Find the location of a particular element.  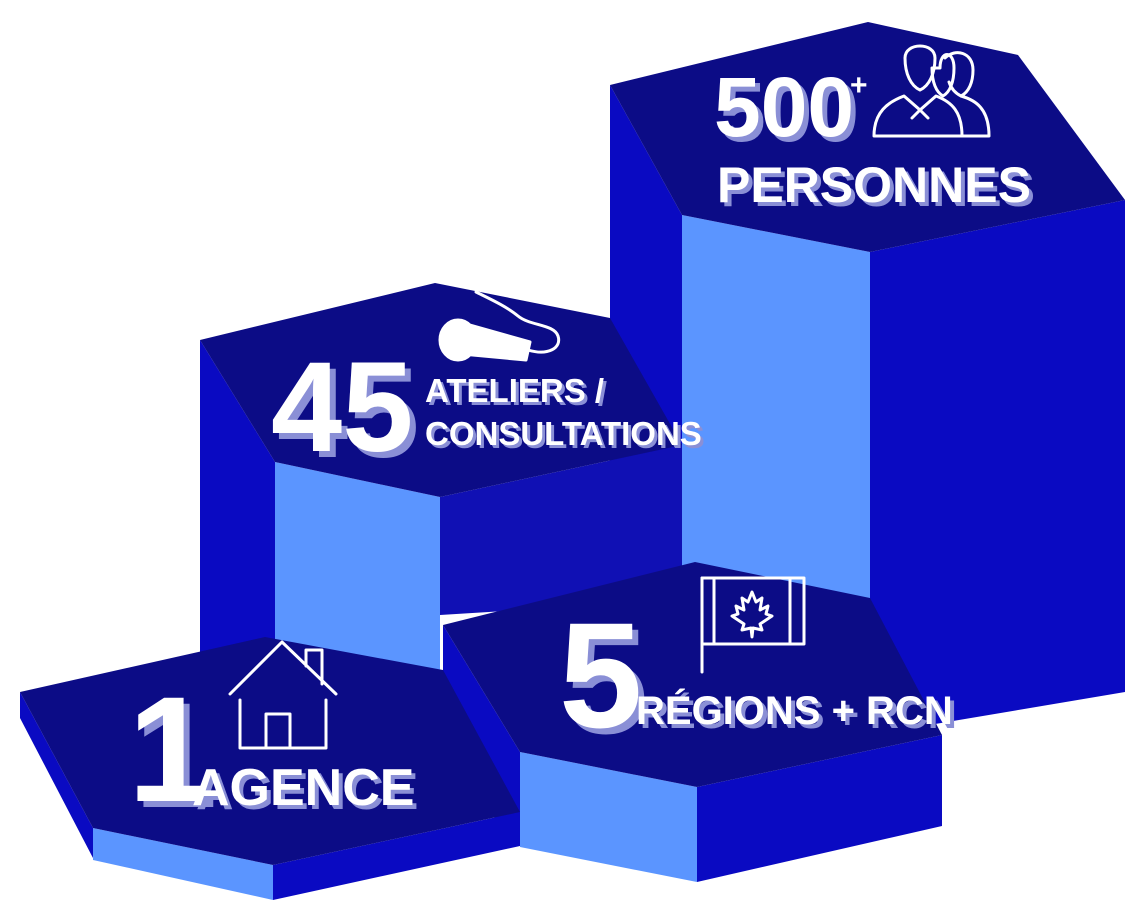

prism-personnes-right-face is located at coordinates (997, 467).